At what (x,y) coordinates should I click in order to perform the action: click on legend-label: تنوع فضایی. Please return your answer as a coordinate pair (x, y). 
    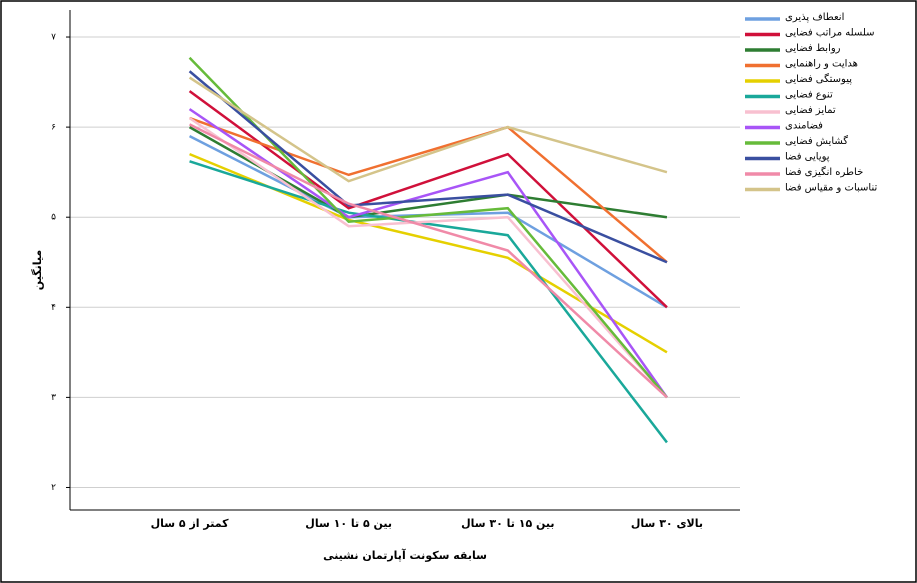
    Looking at the image, I should click on (809, 95).